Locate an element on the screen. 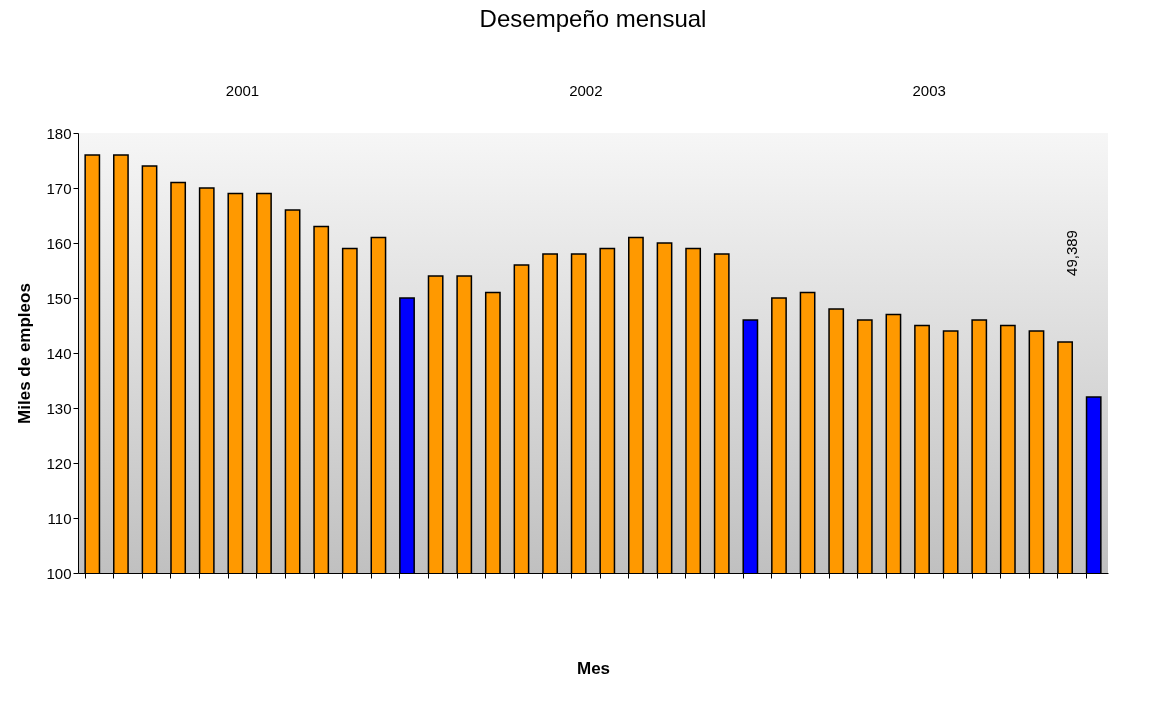 The image size is (1154, 704). y-tick-label: 150 is located at coordinates (59, 298).